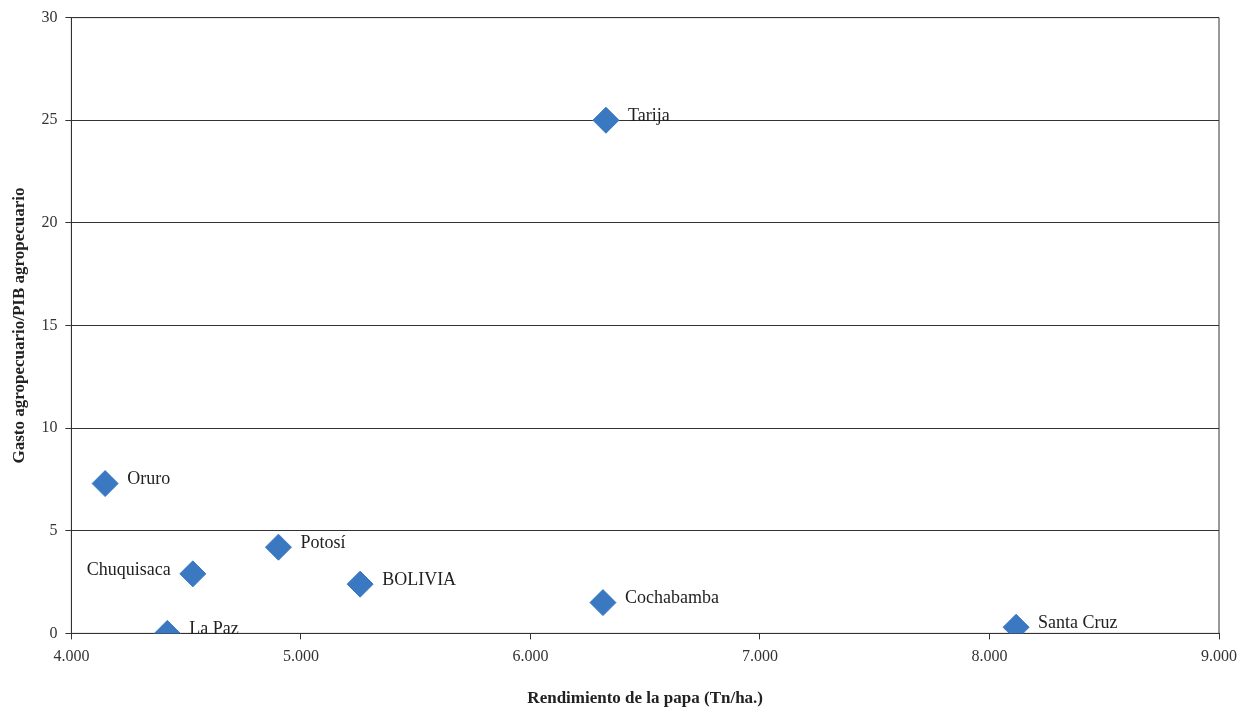  Describe the element at coordinates (214, 628) in the screenshot. I see `annotation: La Paz` at that location.